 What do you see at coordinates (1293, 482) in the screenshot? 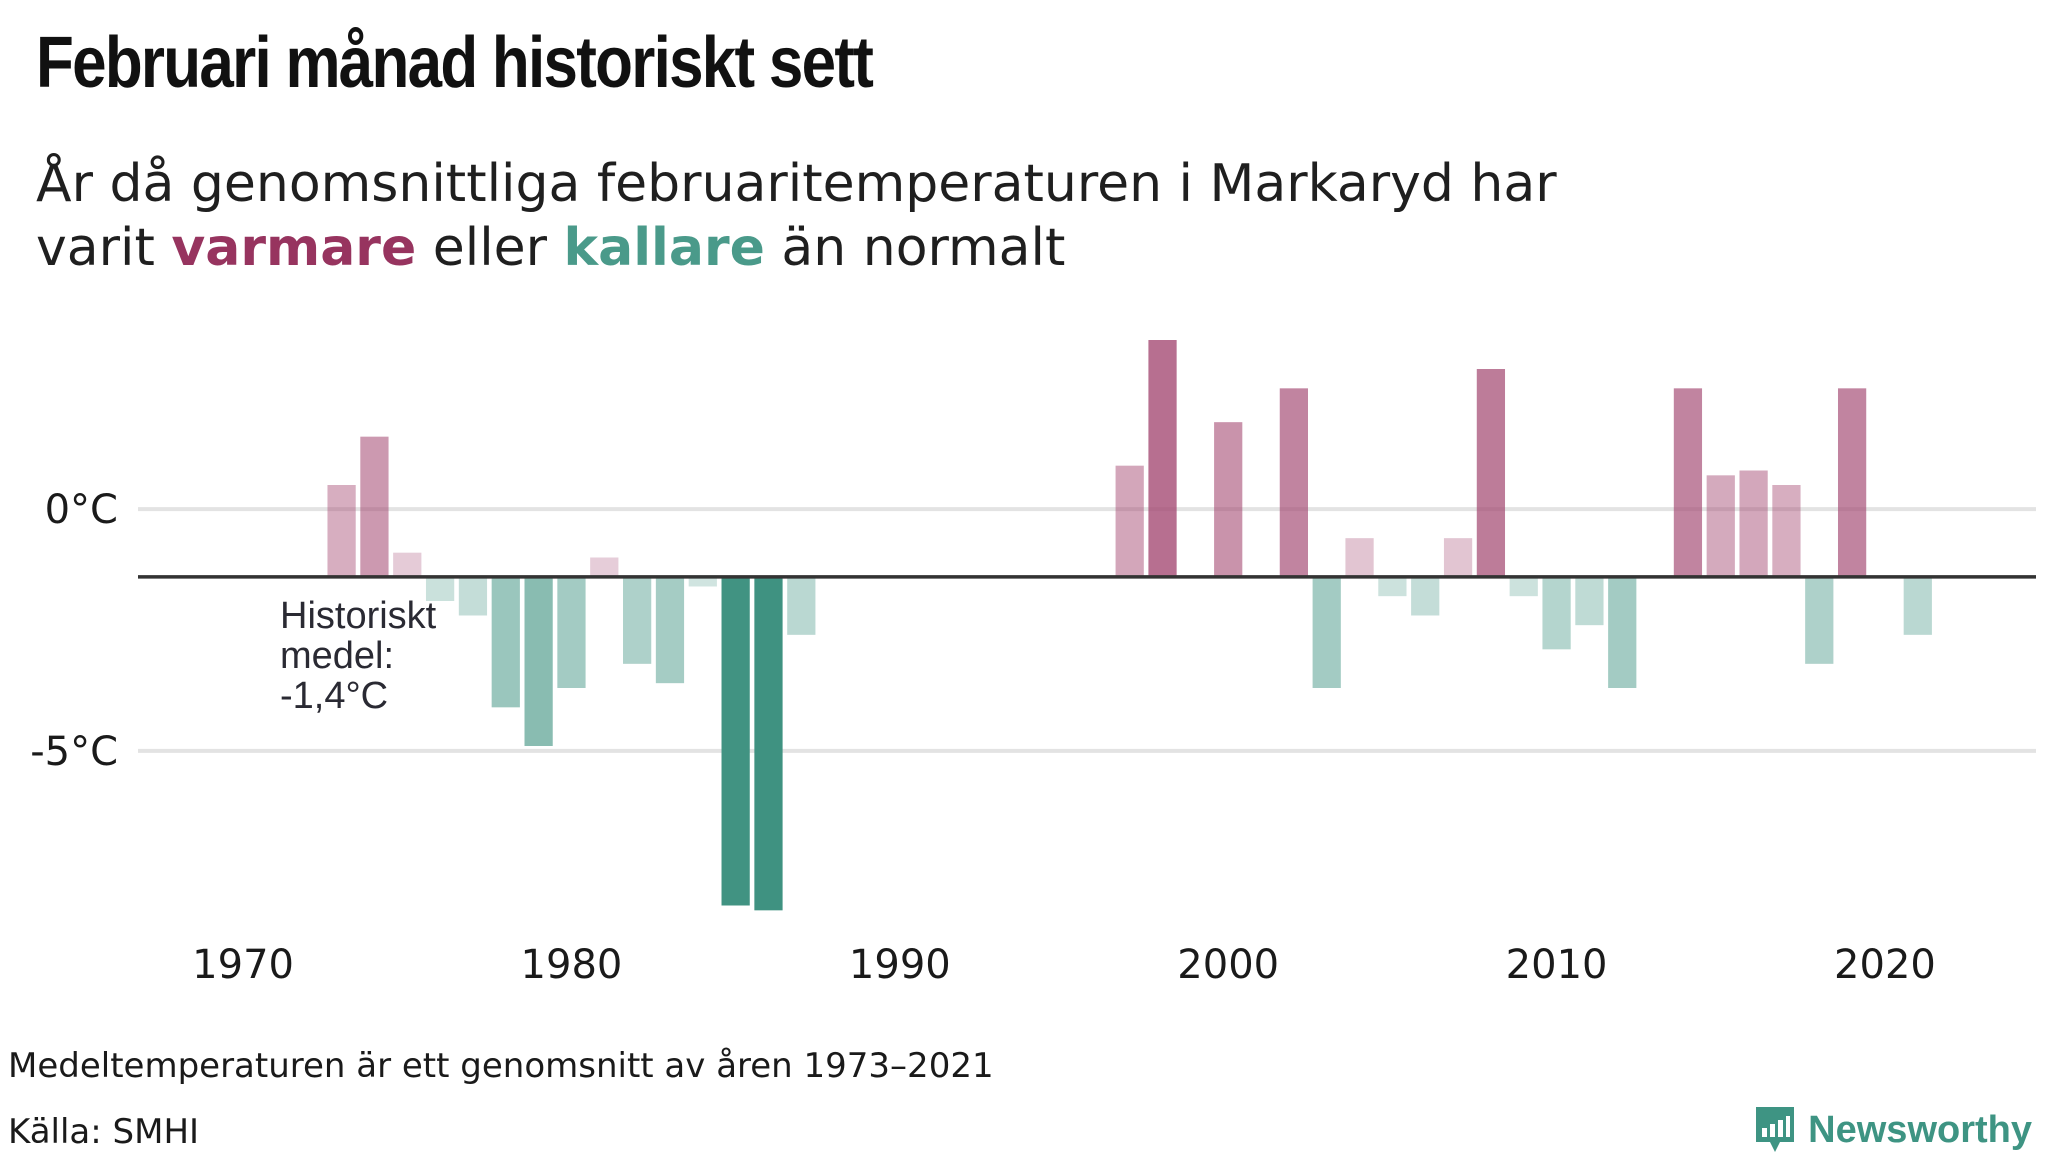
I see `bar-2002` at bounding box center [1293, 482].